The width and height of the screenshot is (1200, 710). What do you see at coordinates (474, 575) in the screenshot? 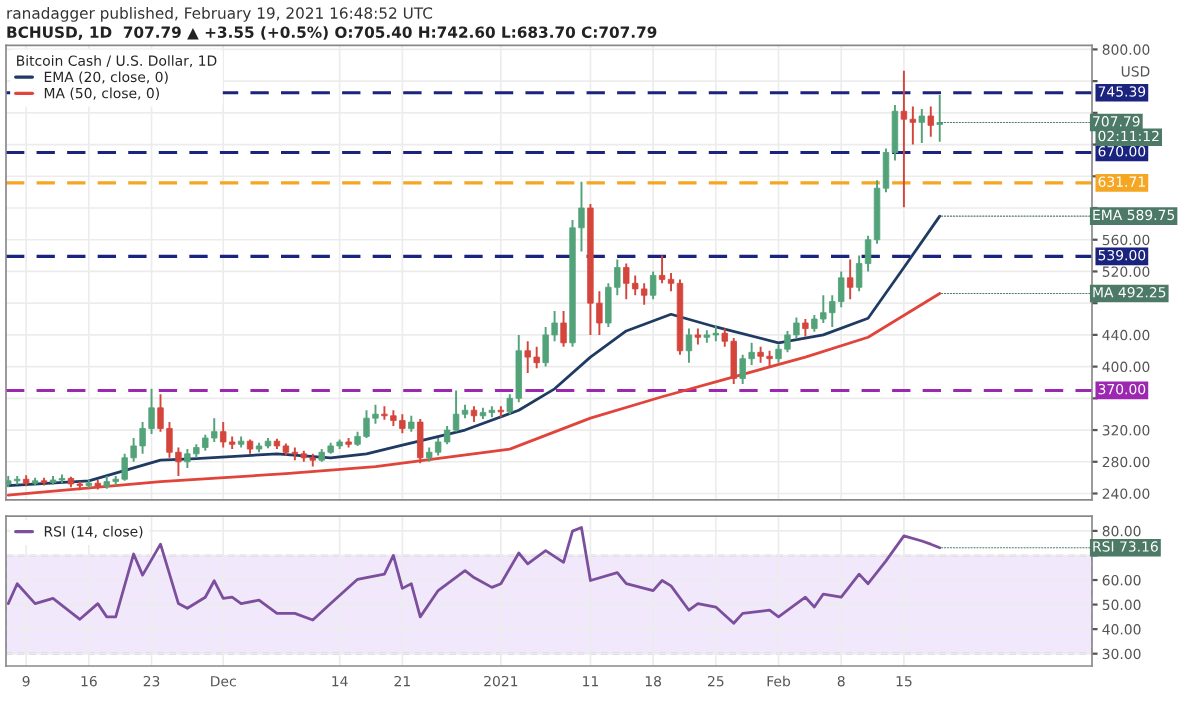
I see `line-series` at bounding box center [474, 575].